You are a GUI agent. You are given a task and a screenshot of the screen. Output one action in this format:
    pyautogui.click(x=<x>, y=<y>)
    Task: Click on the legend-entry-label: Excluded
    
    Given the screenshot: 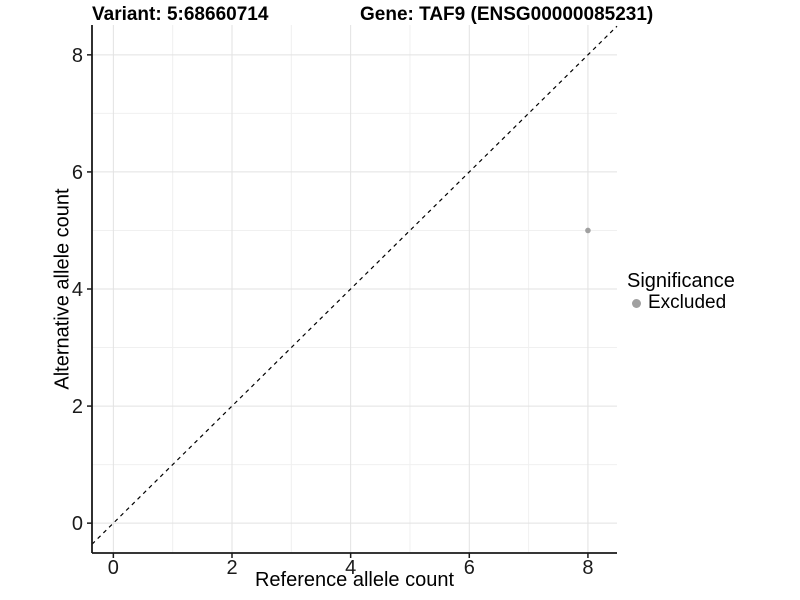 What is the action you would take?
    pyautogui.click(x=687, y=302)
    